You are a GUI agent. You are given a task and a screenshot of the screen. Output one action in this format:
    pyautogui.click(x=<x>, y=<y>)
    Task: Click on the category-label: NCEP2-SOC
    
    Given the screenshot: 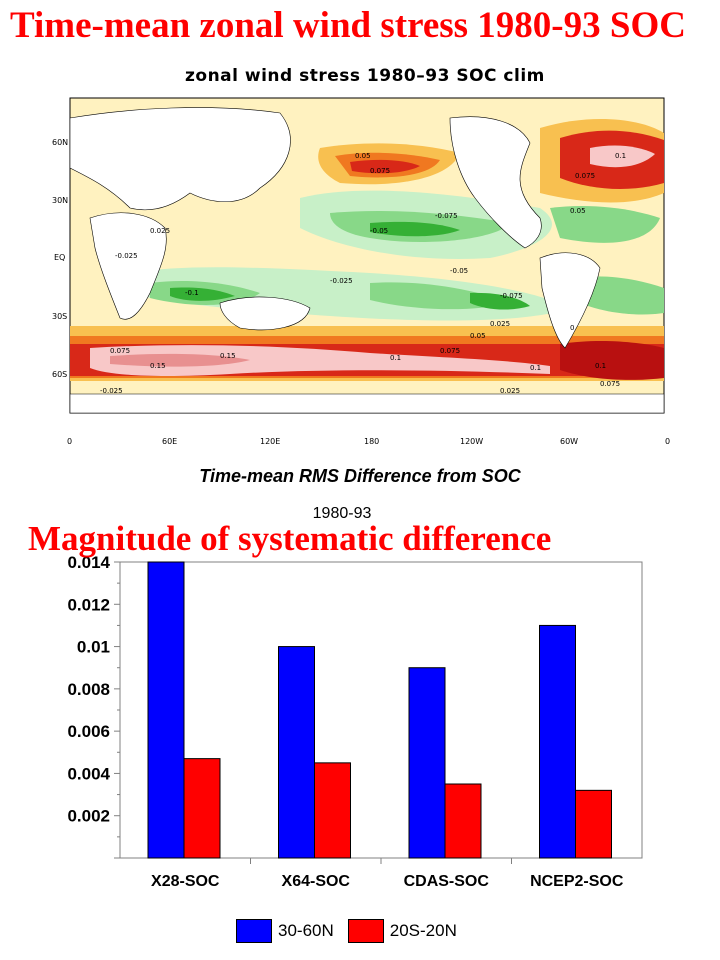 What is the action you would take?
    pyautogui.click(x=577, y=881)
    